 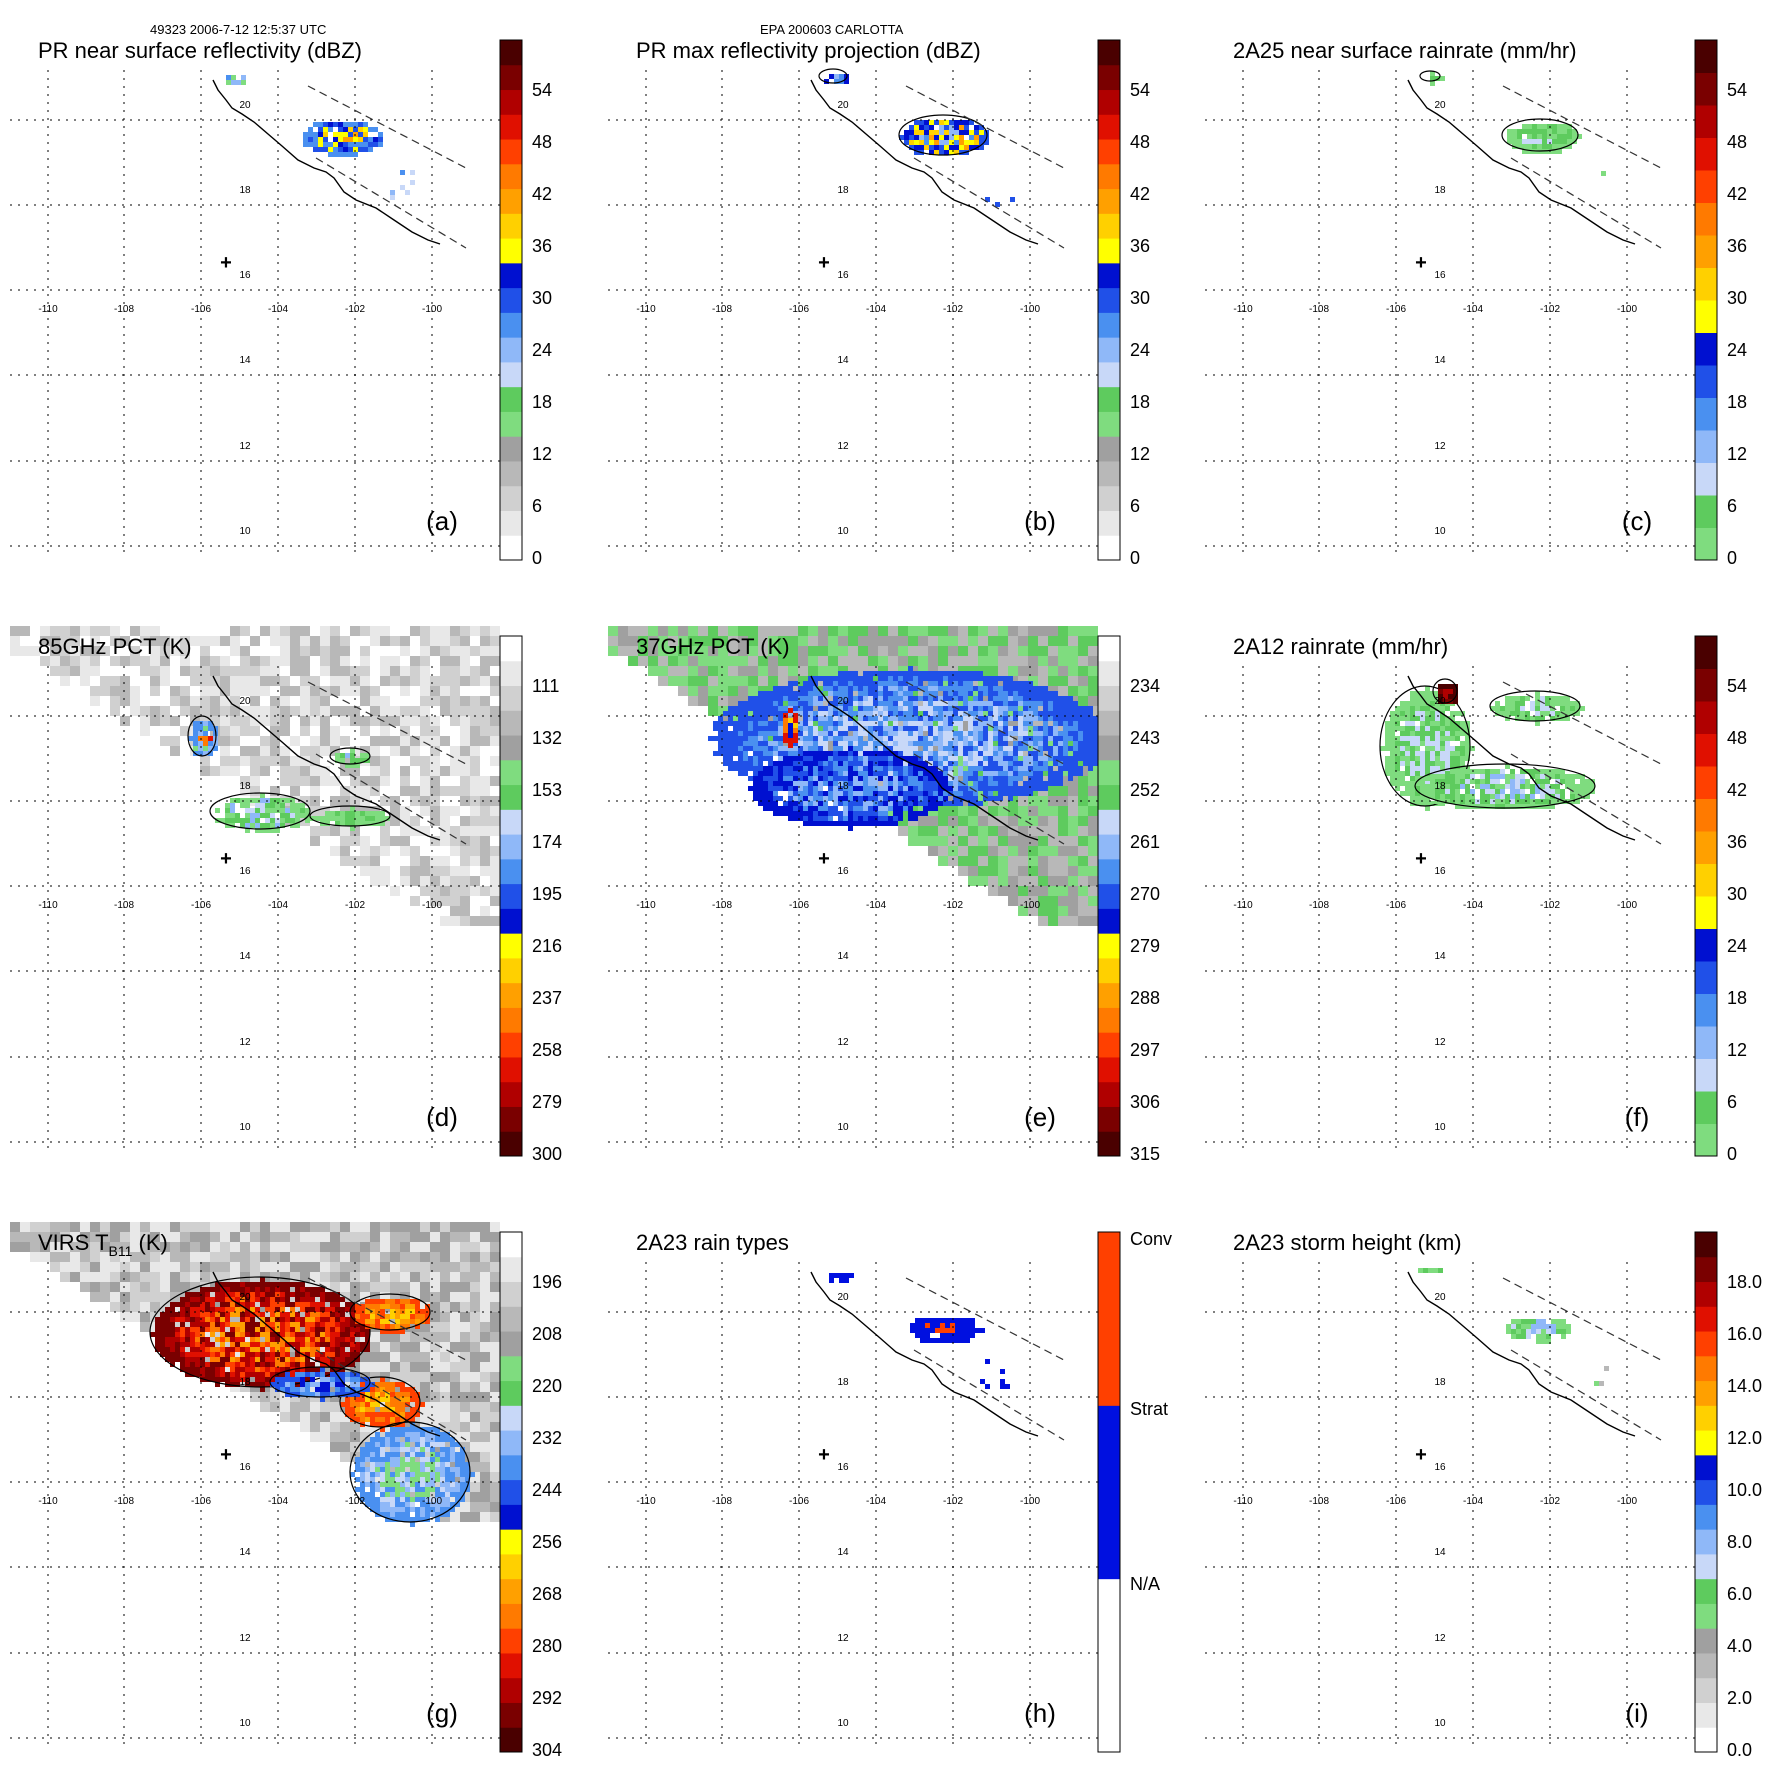 What do you see at coordinates (1135, 506) in the screenshot?
I see `colorbar-tick-label: 6` at bounding box center [1135, 506].